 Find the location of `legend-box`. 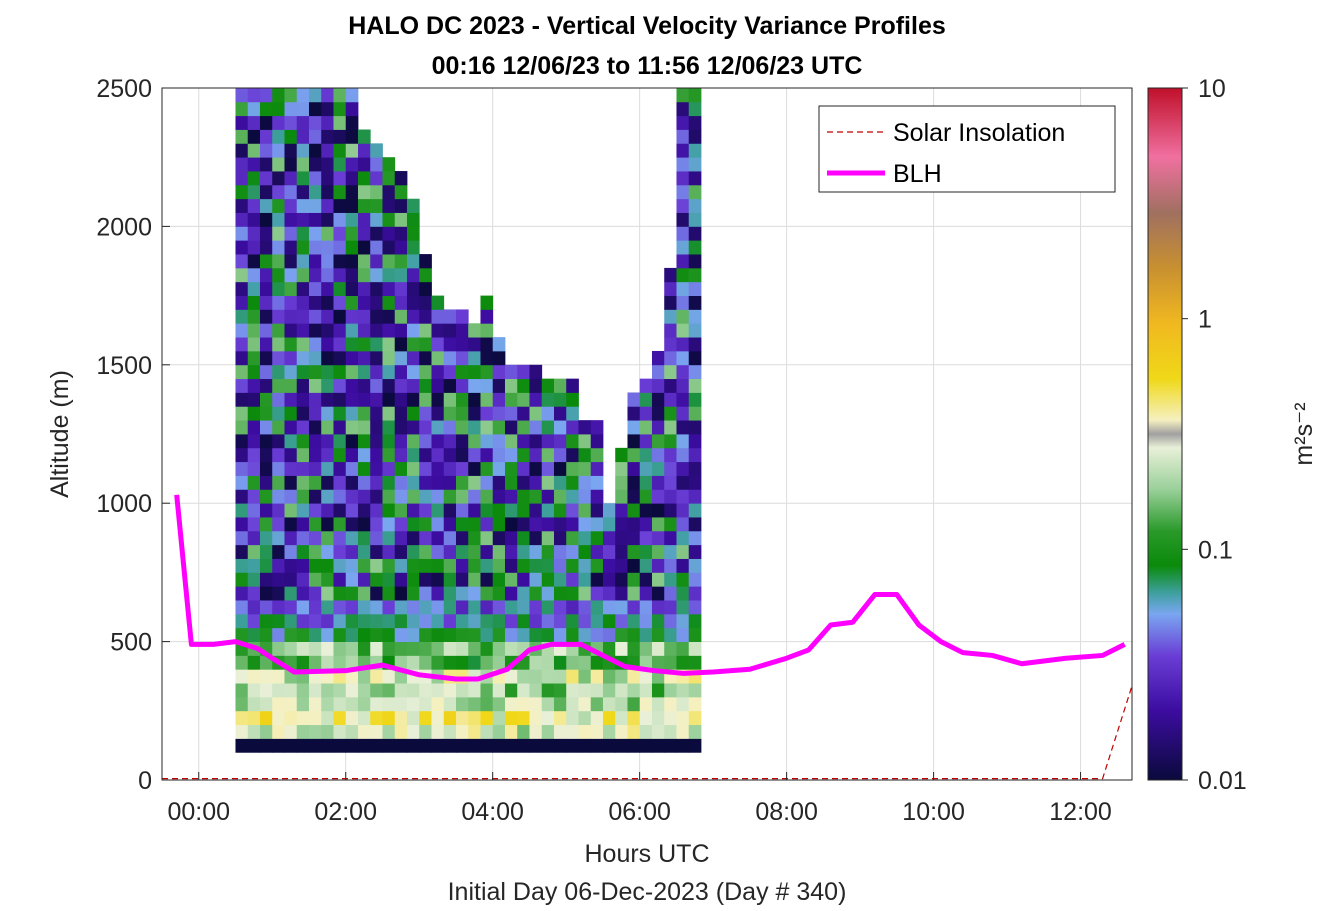

legend-box is located at coordinates (967, 149).